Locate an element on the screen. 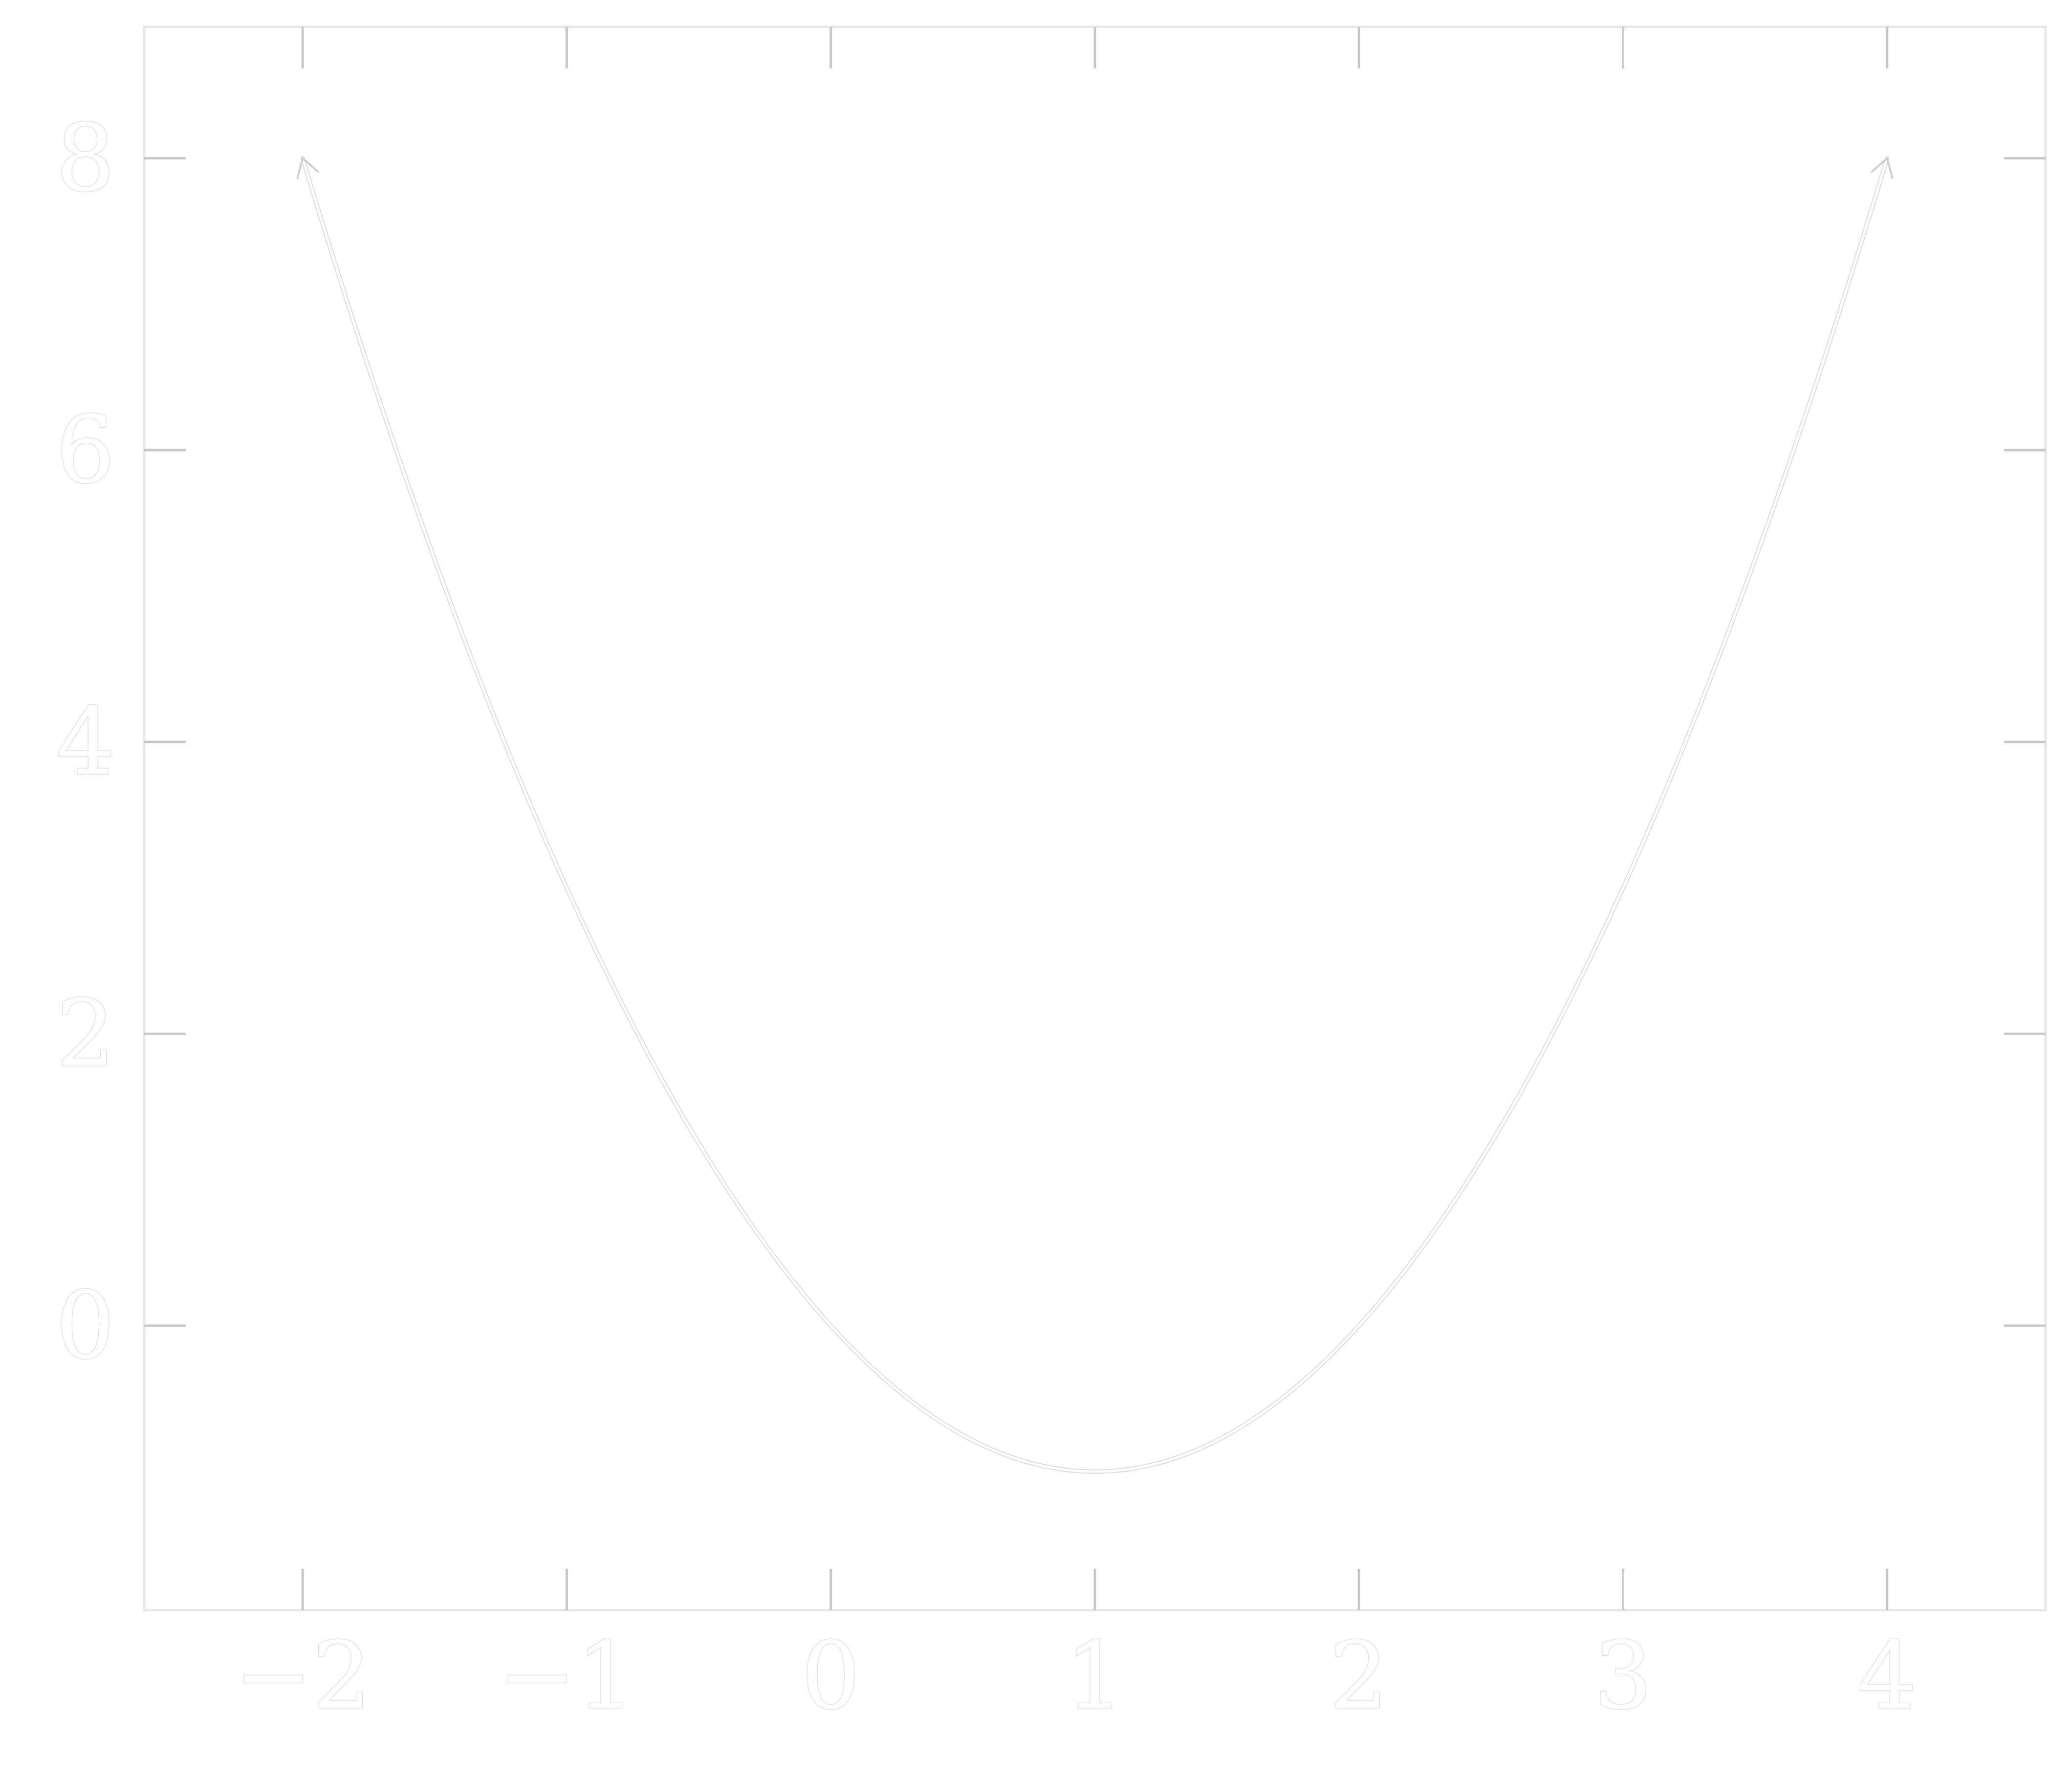  x-tick-label: −2 is located at coordinates (302, 1676).